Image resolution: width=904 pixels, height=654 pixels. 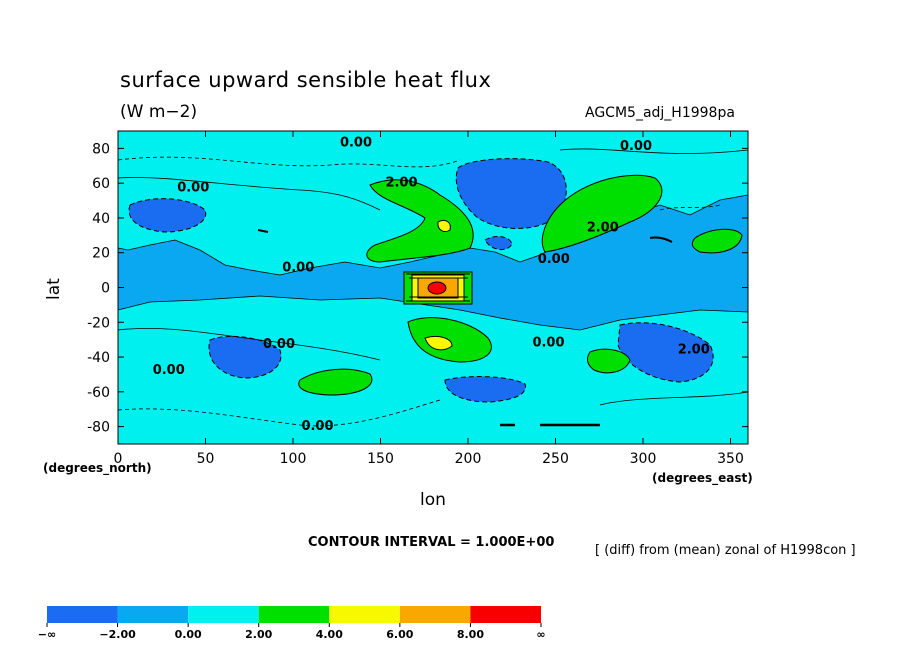 What do you see at coordinates (380, 459) in the screenshot?
I see `x-tick-label: 150` at bounding box center [380, 459].